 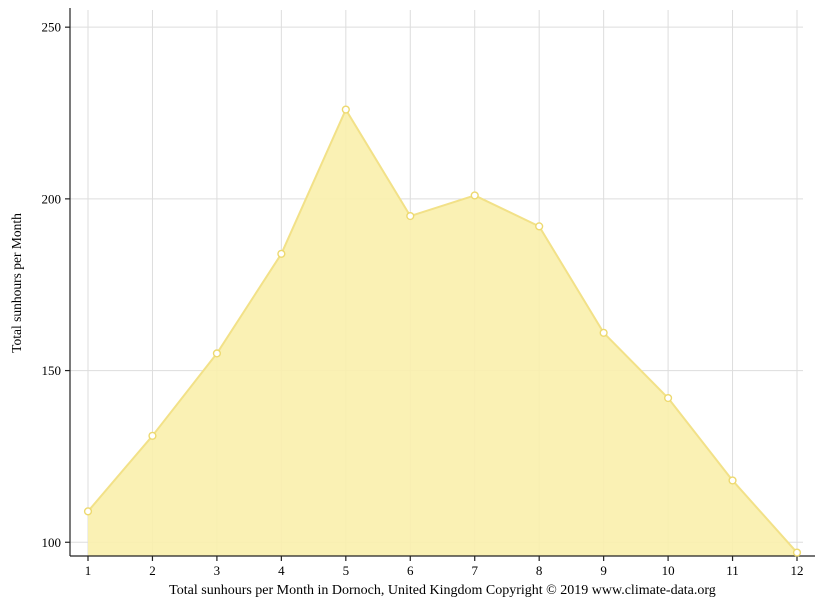 What do you see at coordinates (52, 27) in the screenshot?
I see `y-tick-label: 250` at bounding box center [52, 27].